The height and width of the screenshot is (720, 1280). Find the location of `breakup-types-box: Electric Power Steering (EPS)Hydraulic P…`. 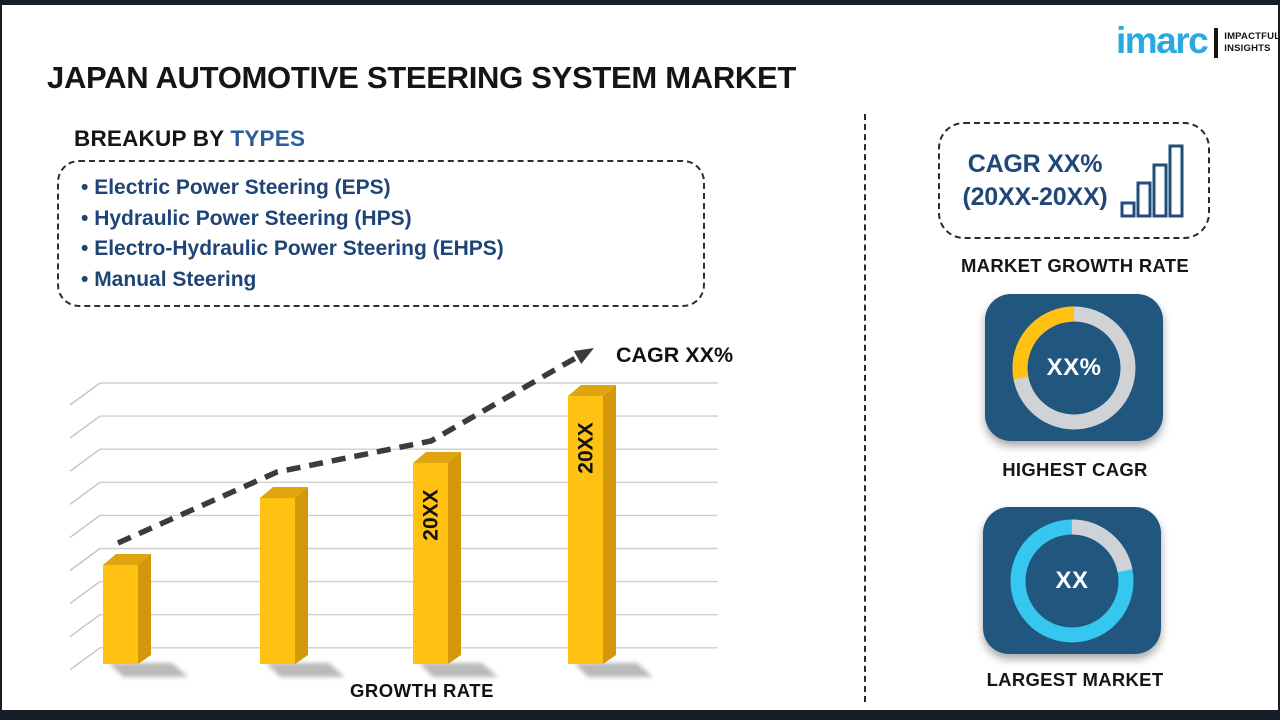

breakup-types-box: Electric Power Steering (EPS)Hydraulic P… is located at coordinates (381, 233).